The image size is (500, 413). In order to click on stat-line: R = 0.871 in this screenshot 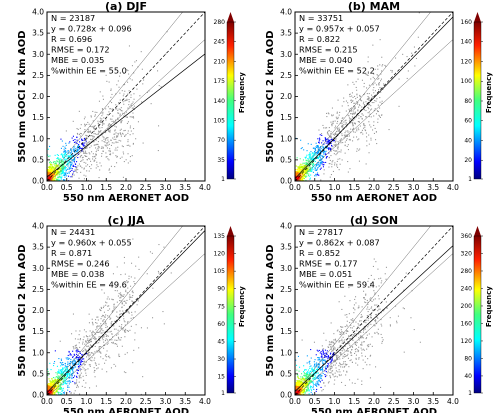, I will do `click(71, 253)`.